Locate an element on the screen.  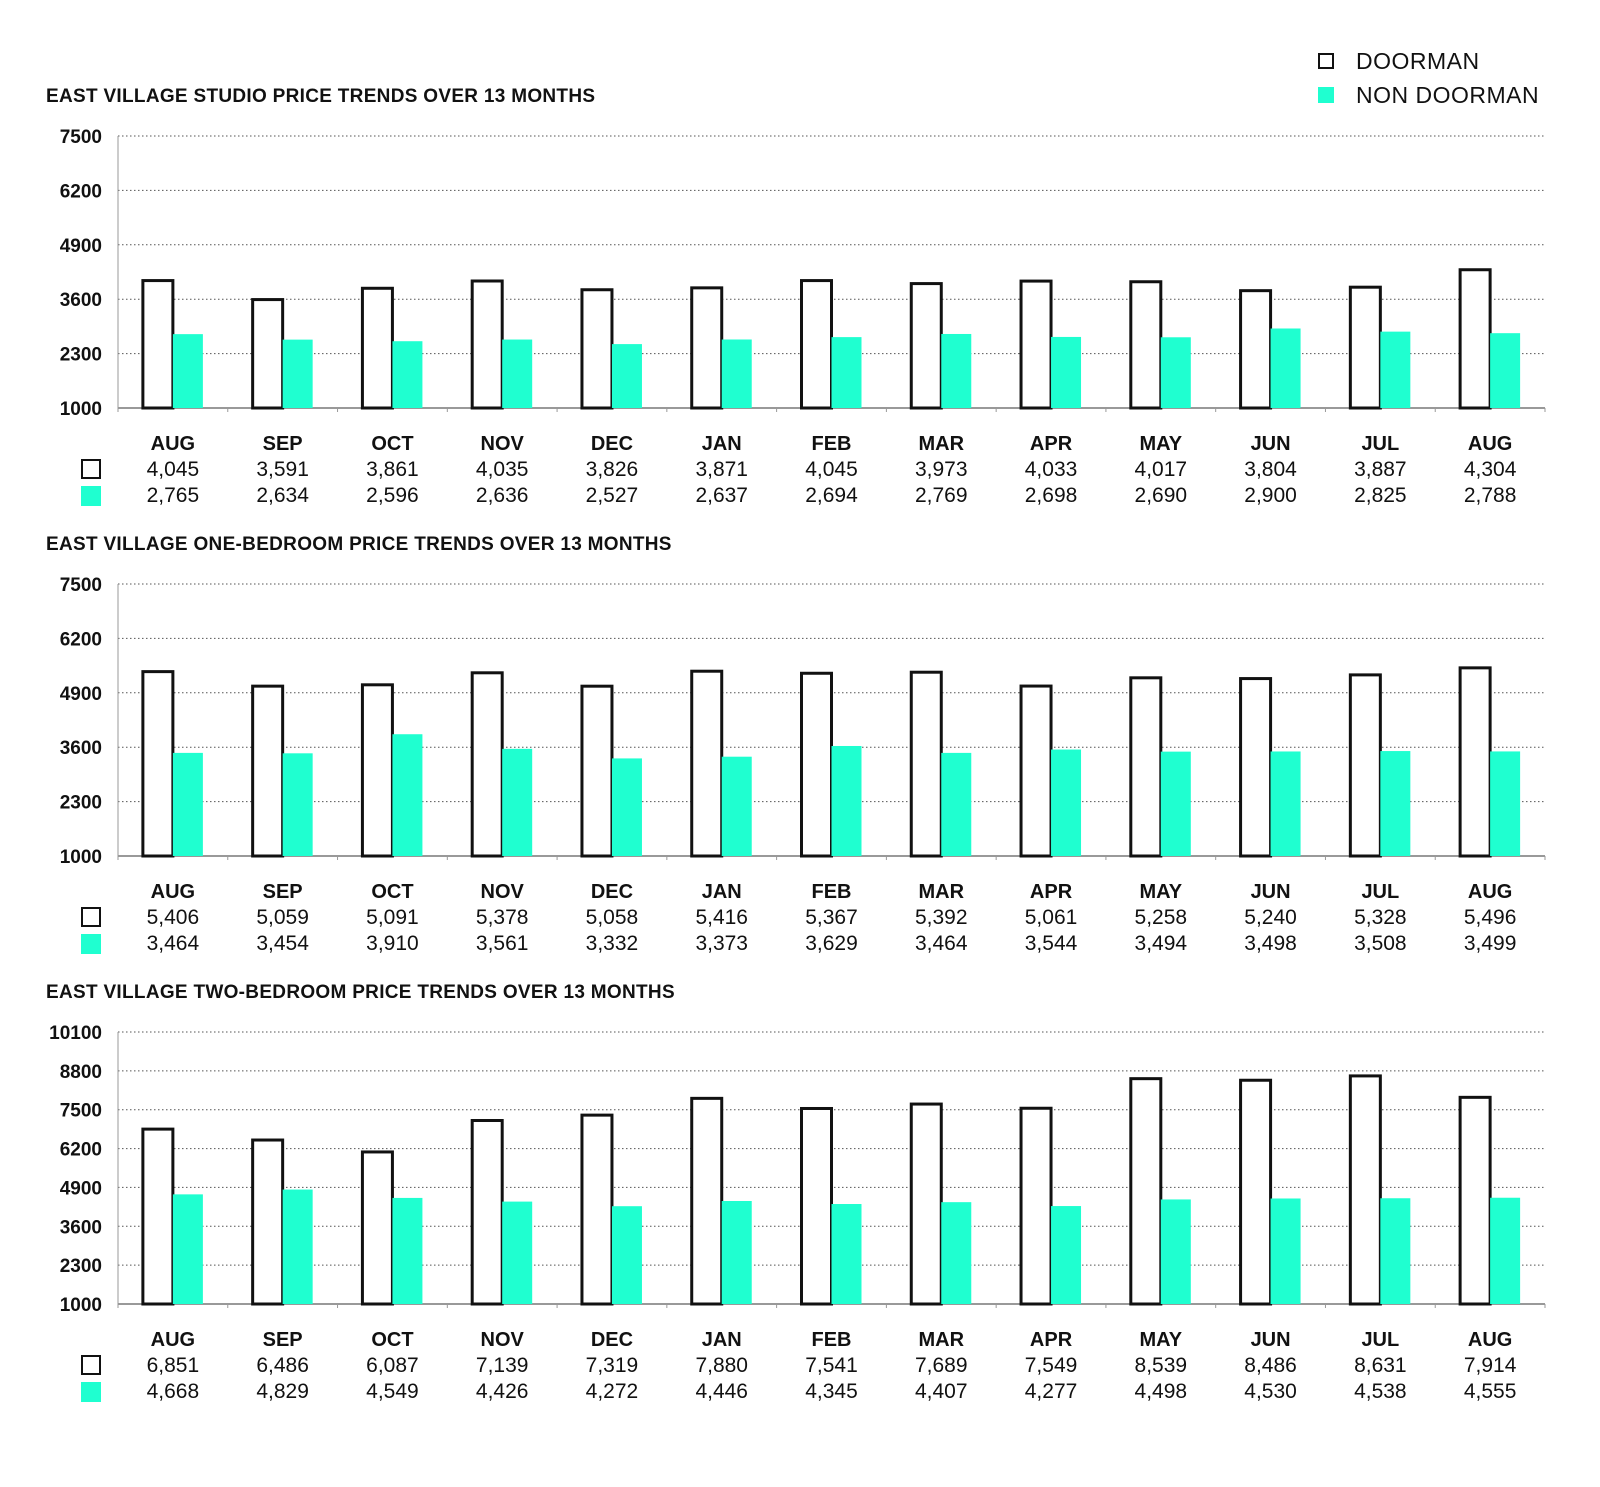
data-label-non-doorman: 3,373 is located at coordinates (721, 943).